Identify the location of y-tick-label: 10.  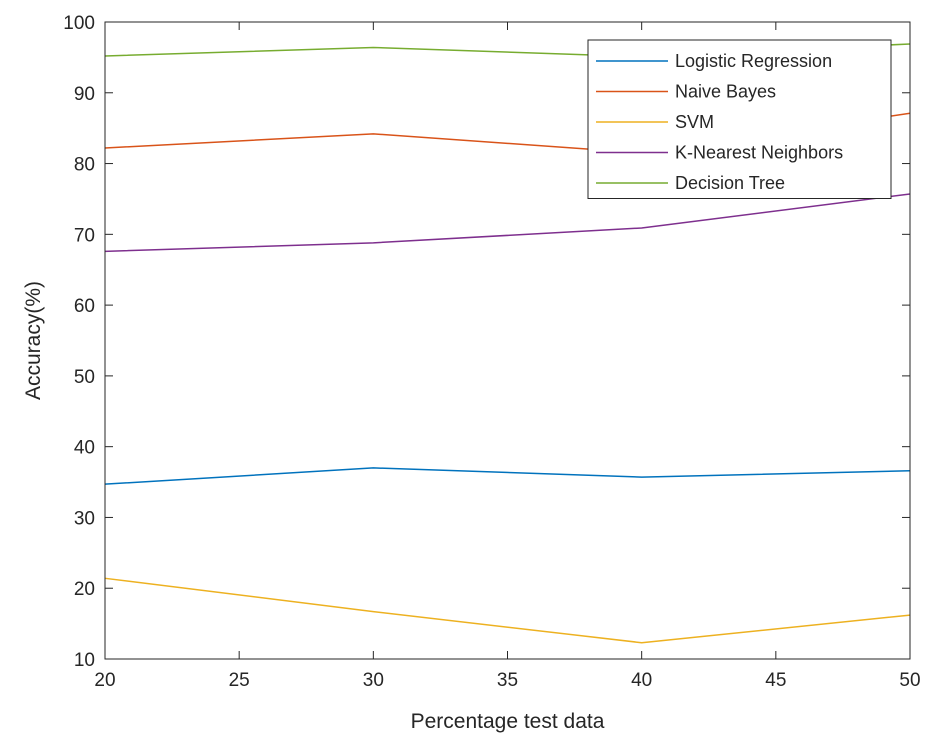
(84, 660).